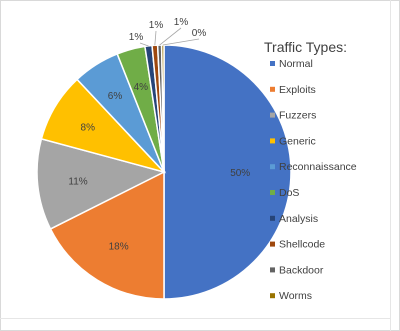 The height and width of the screenshot is (331, 400). Describe the element at coordinates (88, 127) in the screenshot. I see `percent-label-generic: 8%` at that location.